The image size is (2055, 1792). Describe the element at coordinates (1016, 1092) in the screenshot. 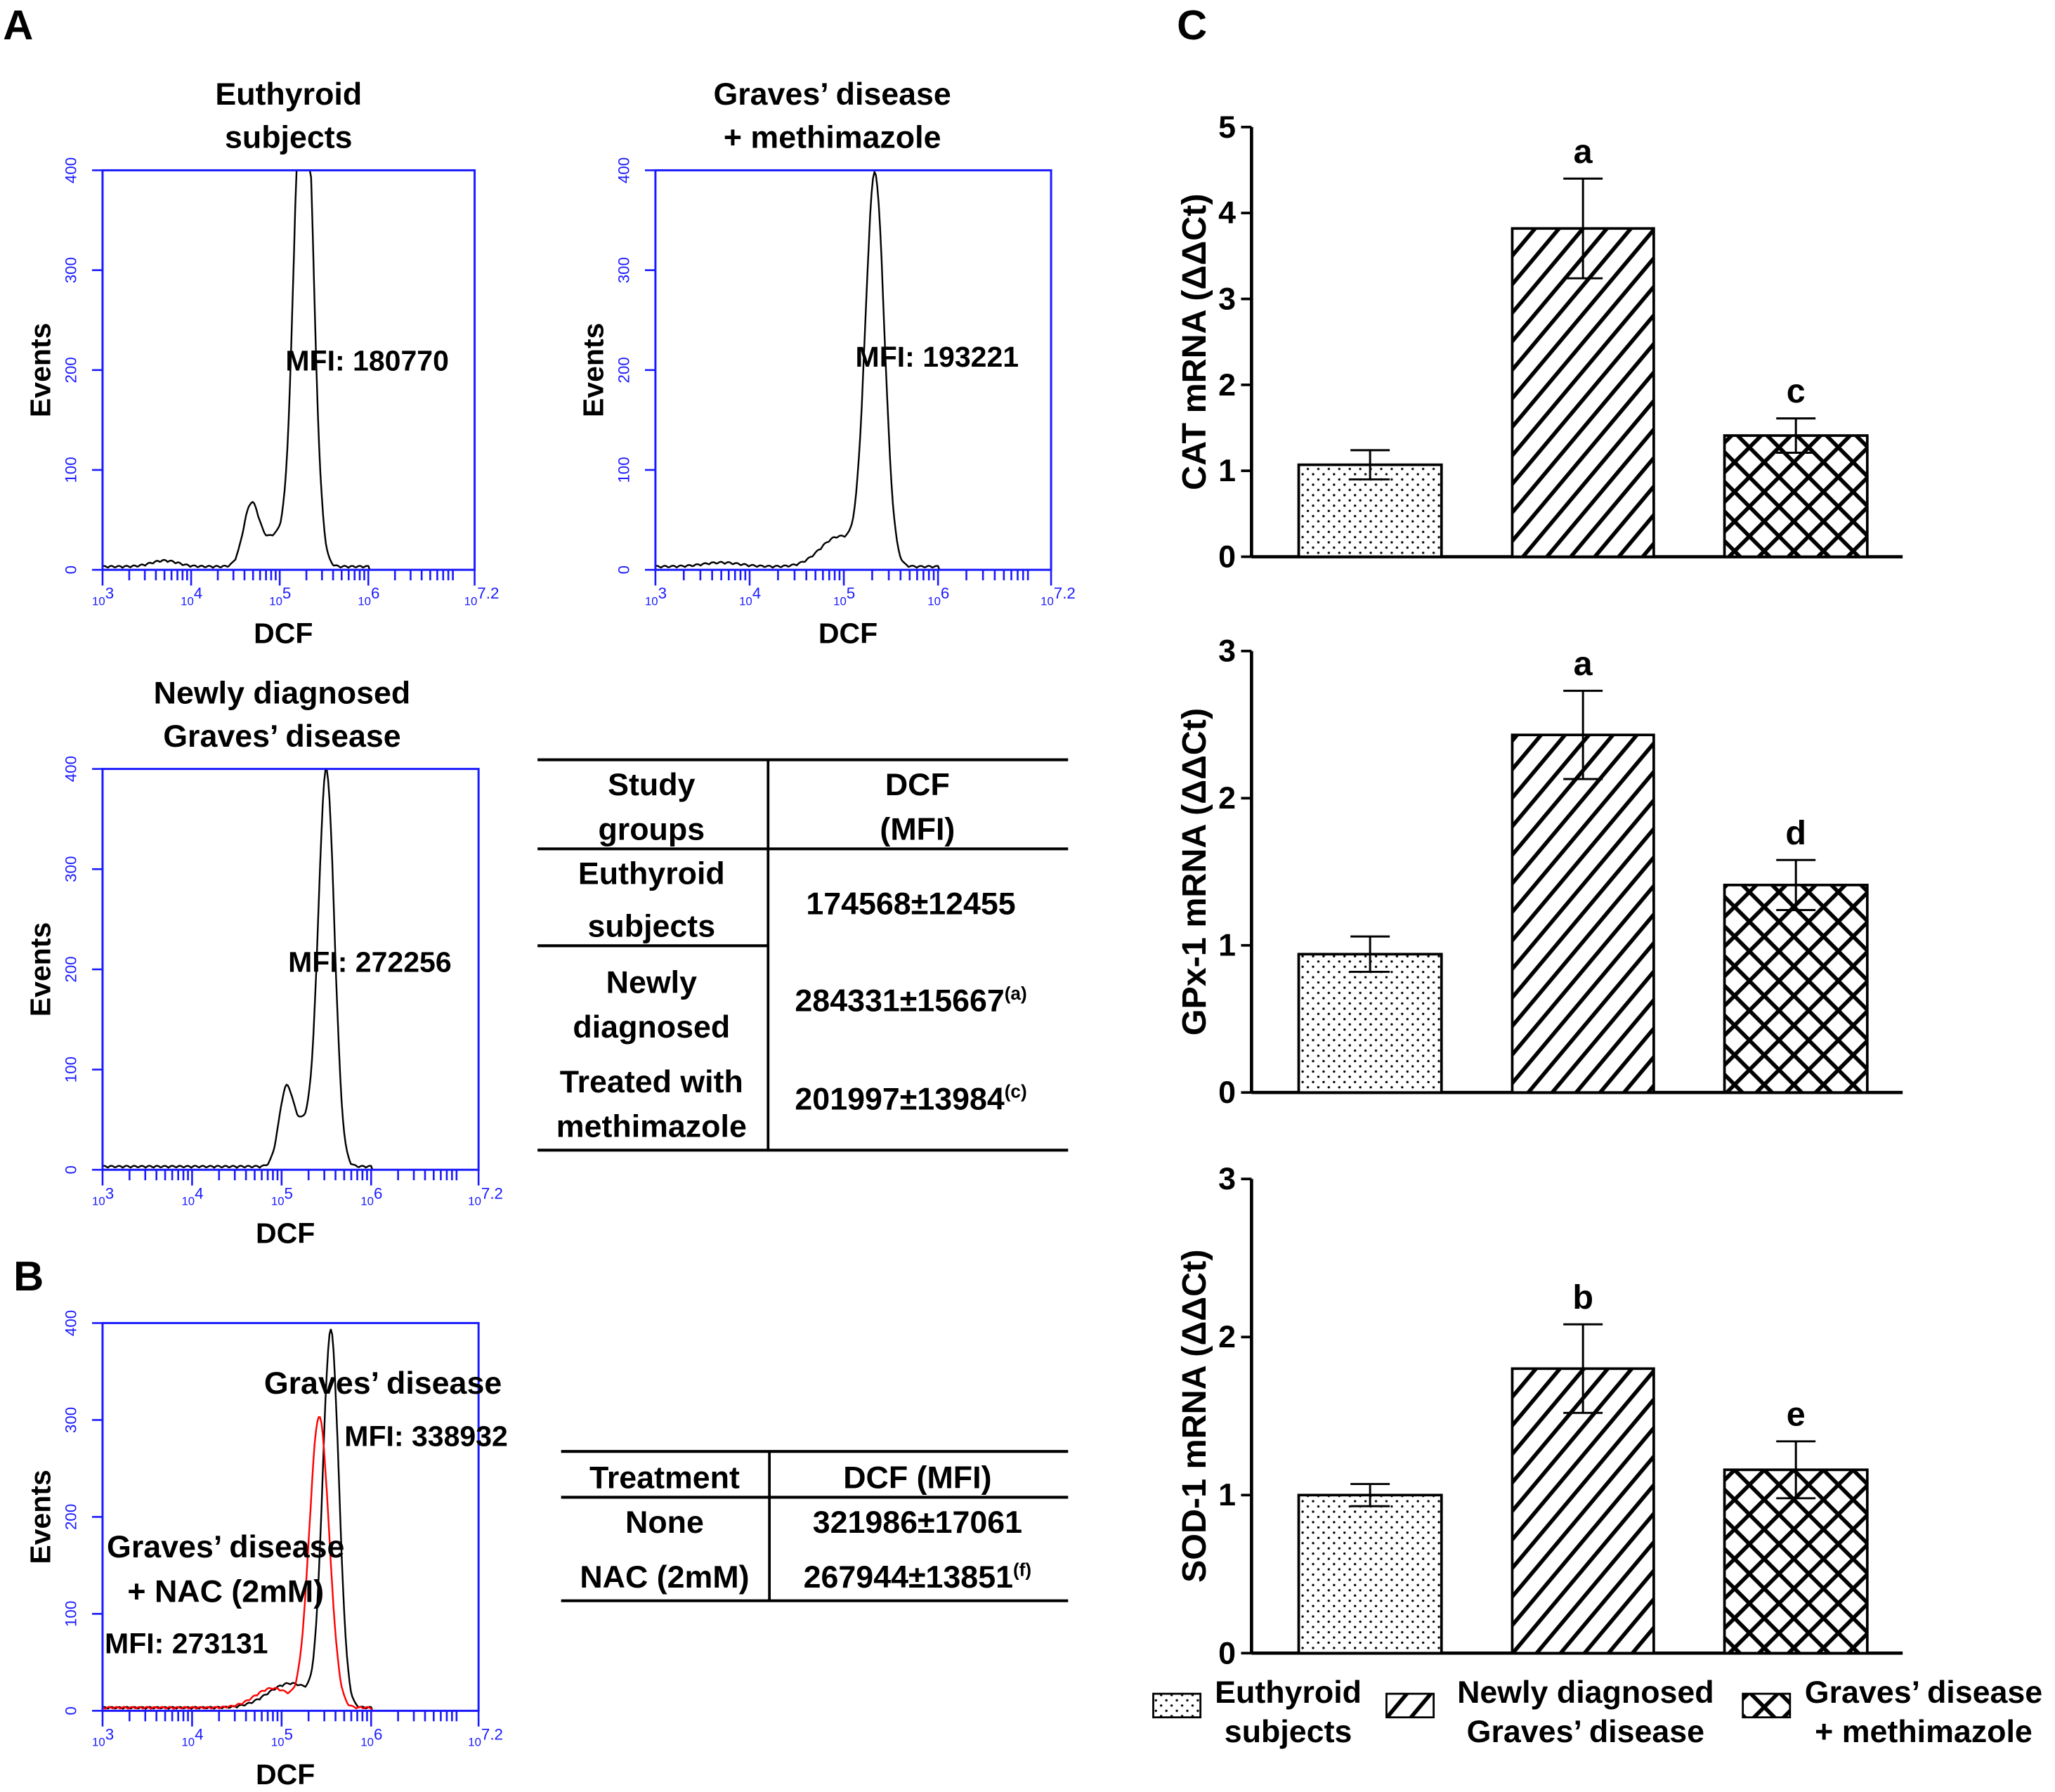

I see `significance-superscript: (c)` at that location.